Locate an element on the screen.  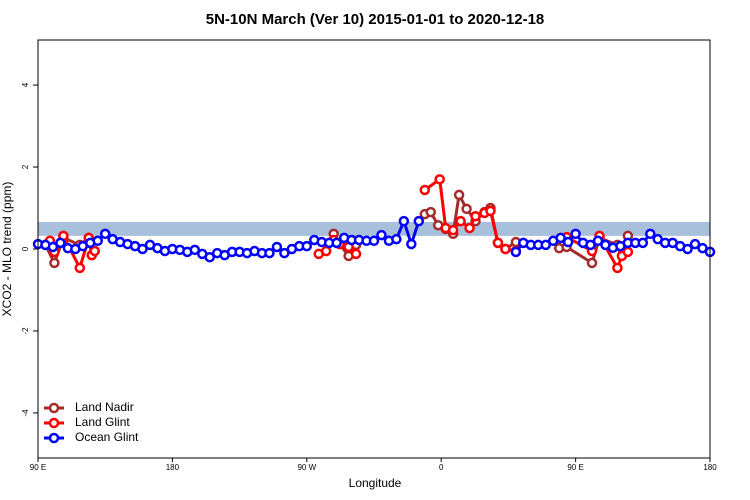
y-tick-label: 4 is located at coordinates (25, 84).